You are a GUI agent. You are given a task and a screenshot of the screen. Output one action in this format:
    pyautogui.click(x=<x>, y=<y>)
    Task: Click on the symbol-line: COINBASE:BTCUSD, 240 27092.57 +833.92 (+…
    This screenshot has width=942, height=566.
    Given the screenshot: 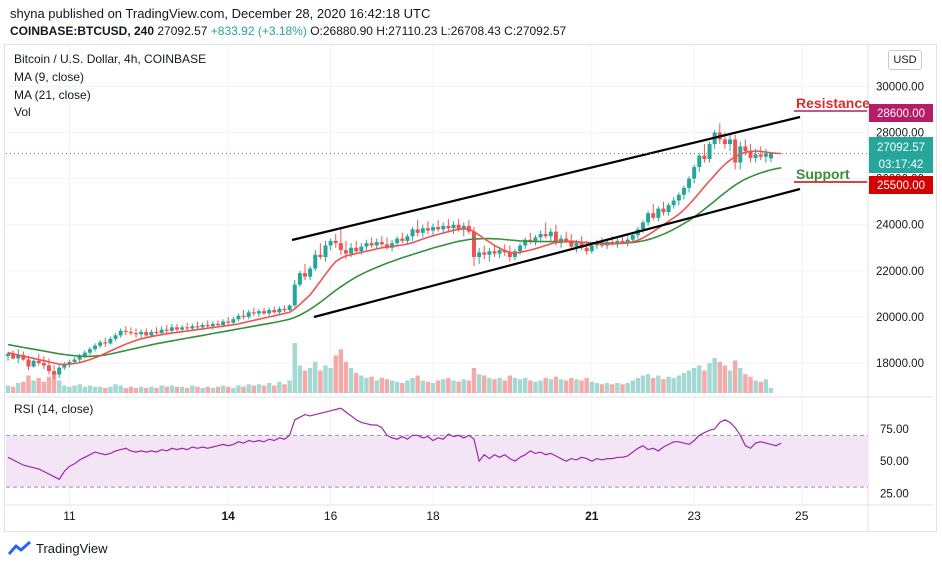 What is the action you would take?
    pyautogui.click(x=288, y=31)
    